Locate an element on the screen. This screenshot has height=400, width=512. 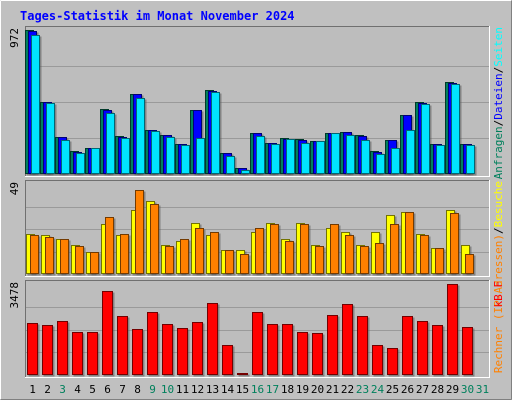
x-tick-label-day-25: 25 is located at coordinates (392, 389).